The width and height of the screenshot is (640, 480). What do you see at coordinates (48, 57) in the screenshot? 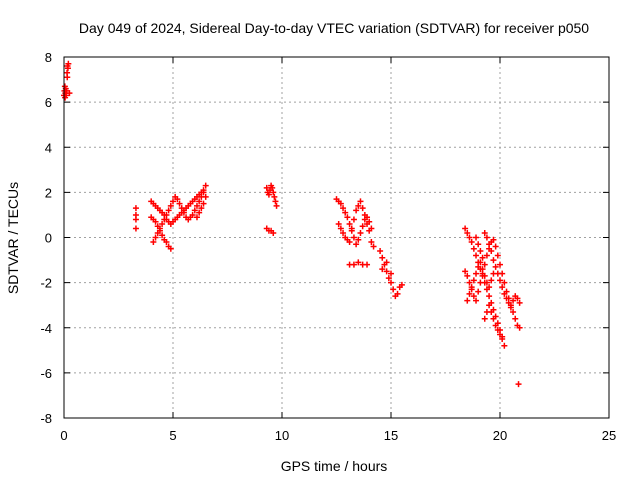
I see `y-tick-label: 8` at bounding box center [48, 57].